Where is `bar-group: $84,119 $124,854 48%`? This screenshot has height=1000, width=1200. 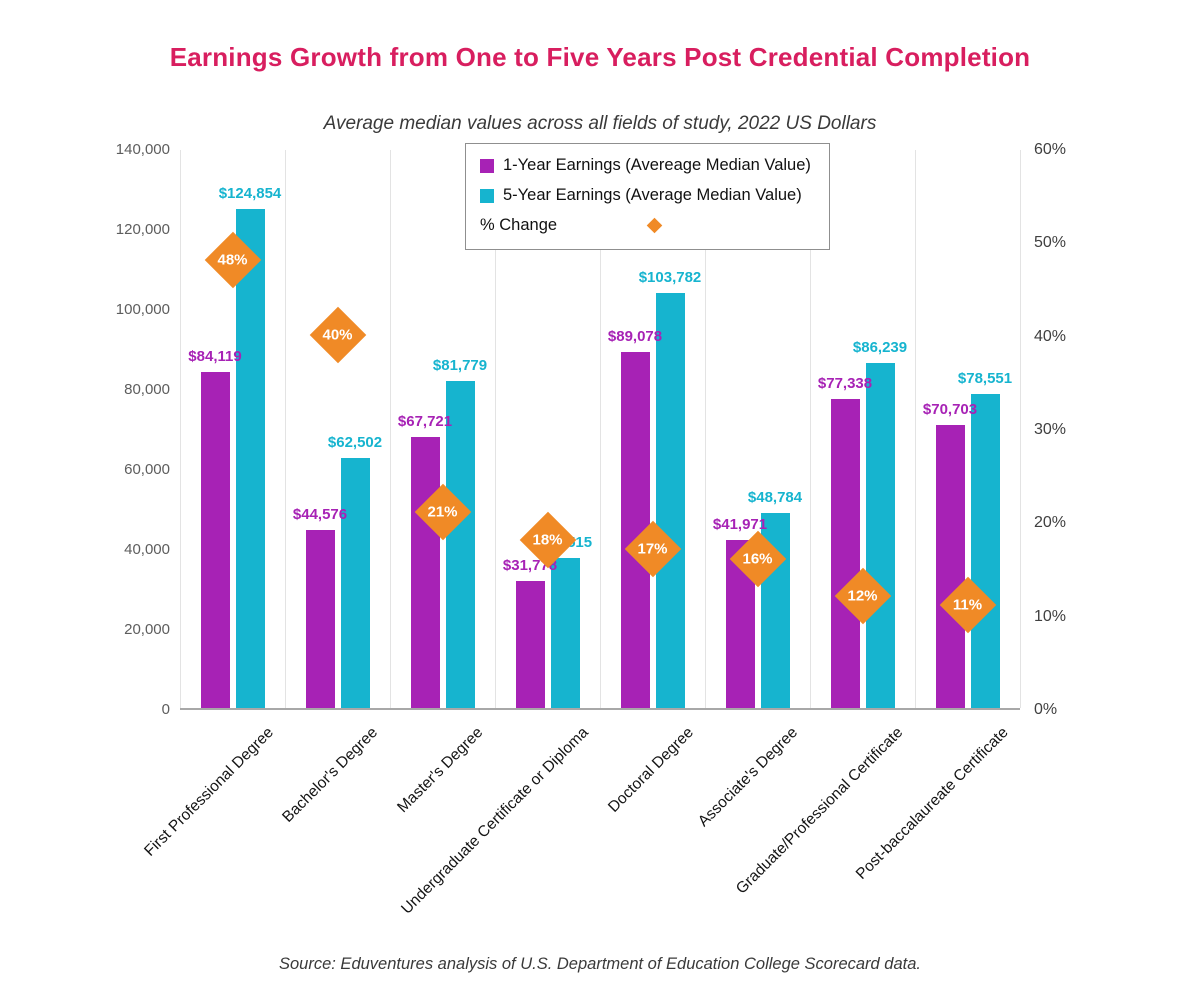
bar-group: $84,119 $124,854 48% is located at coordinates (232, 429).